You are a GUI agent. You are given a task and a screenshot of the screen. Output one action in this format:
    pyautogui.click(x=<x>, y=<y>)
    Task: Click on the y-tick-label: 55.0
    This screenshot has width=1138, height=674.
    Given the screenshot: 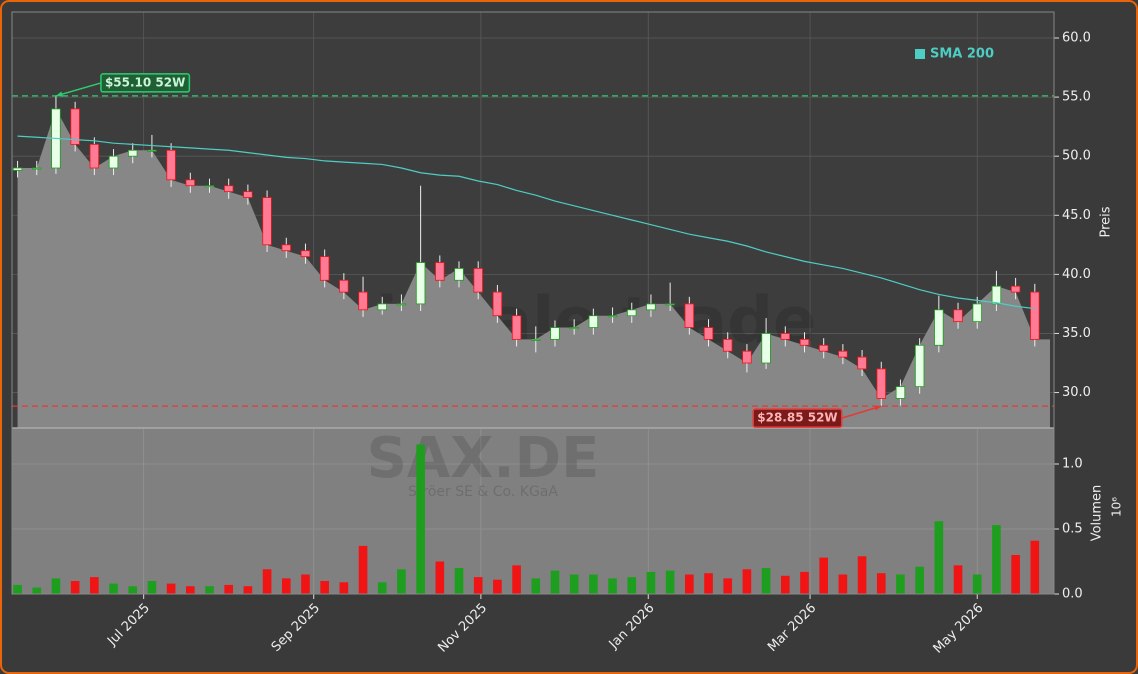 What is the action you would take?
    pyautogui.click(x=1076, y=97)
    